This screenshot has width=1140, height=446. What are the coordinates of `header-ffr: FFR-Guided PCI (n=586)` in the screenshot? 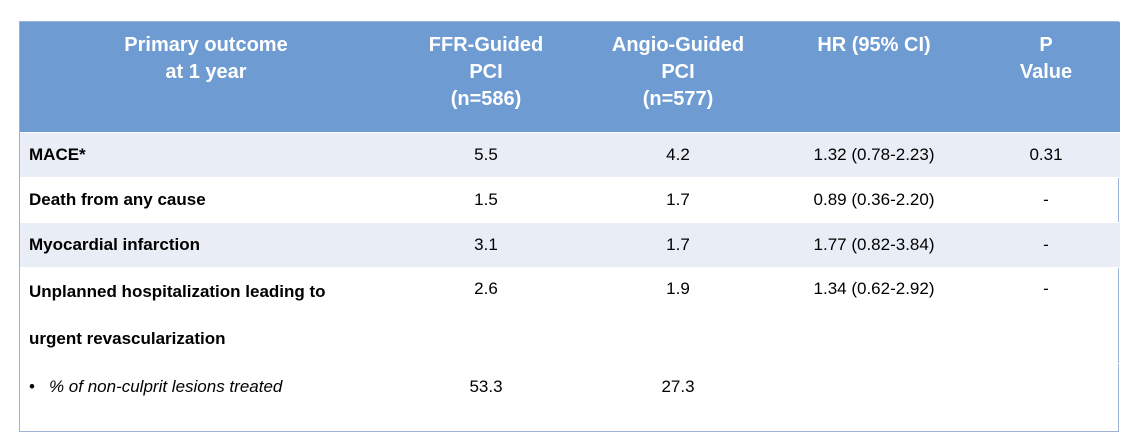 It's located at (486, 77).